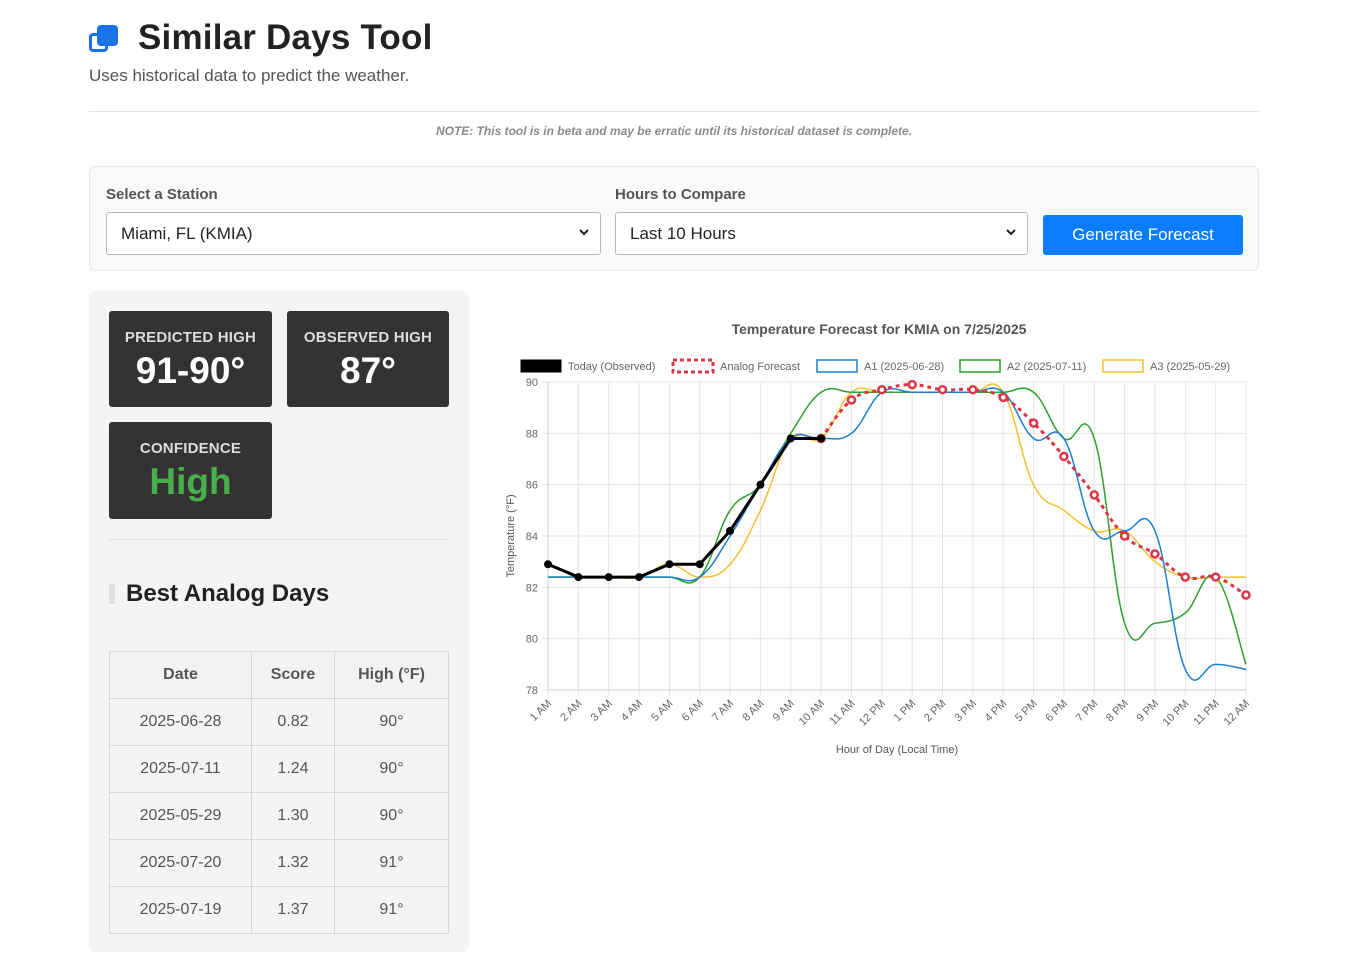 This screenshot has width=1348, height=964. Describe the element at coordinates (162, 194) in the screenshot. I see `station-label: Select a Station` at that location.